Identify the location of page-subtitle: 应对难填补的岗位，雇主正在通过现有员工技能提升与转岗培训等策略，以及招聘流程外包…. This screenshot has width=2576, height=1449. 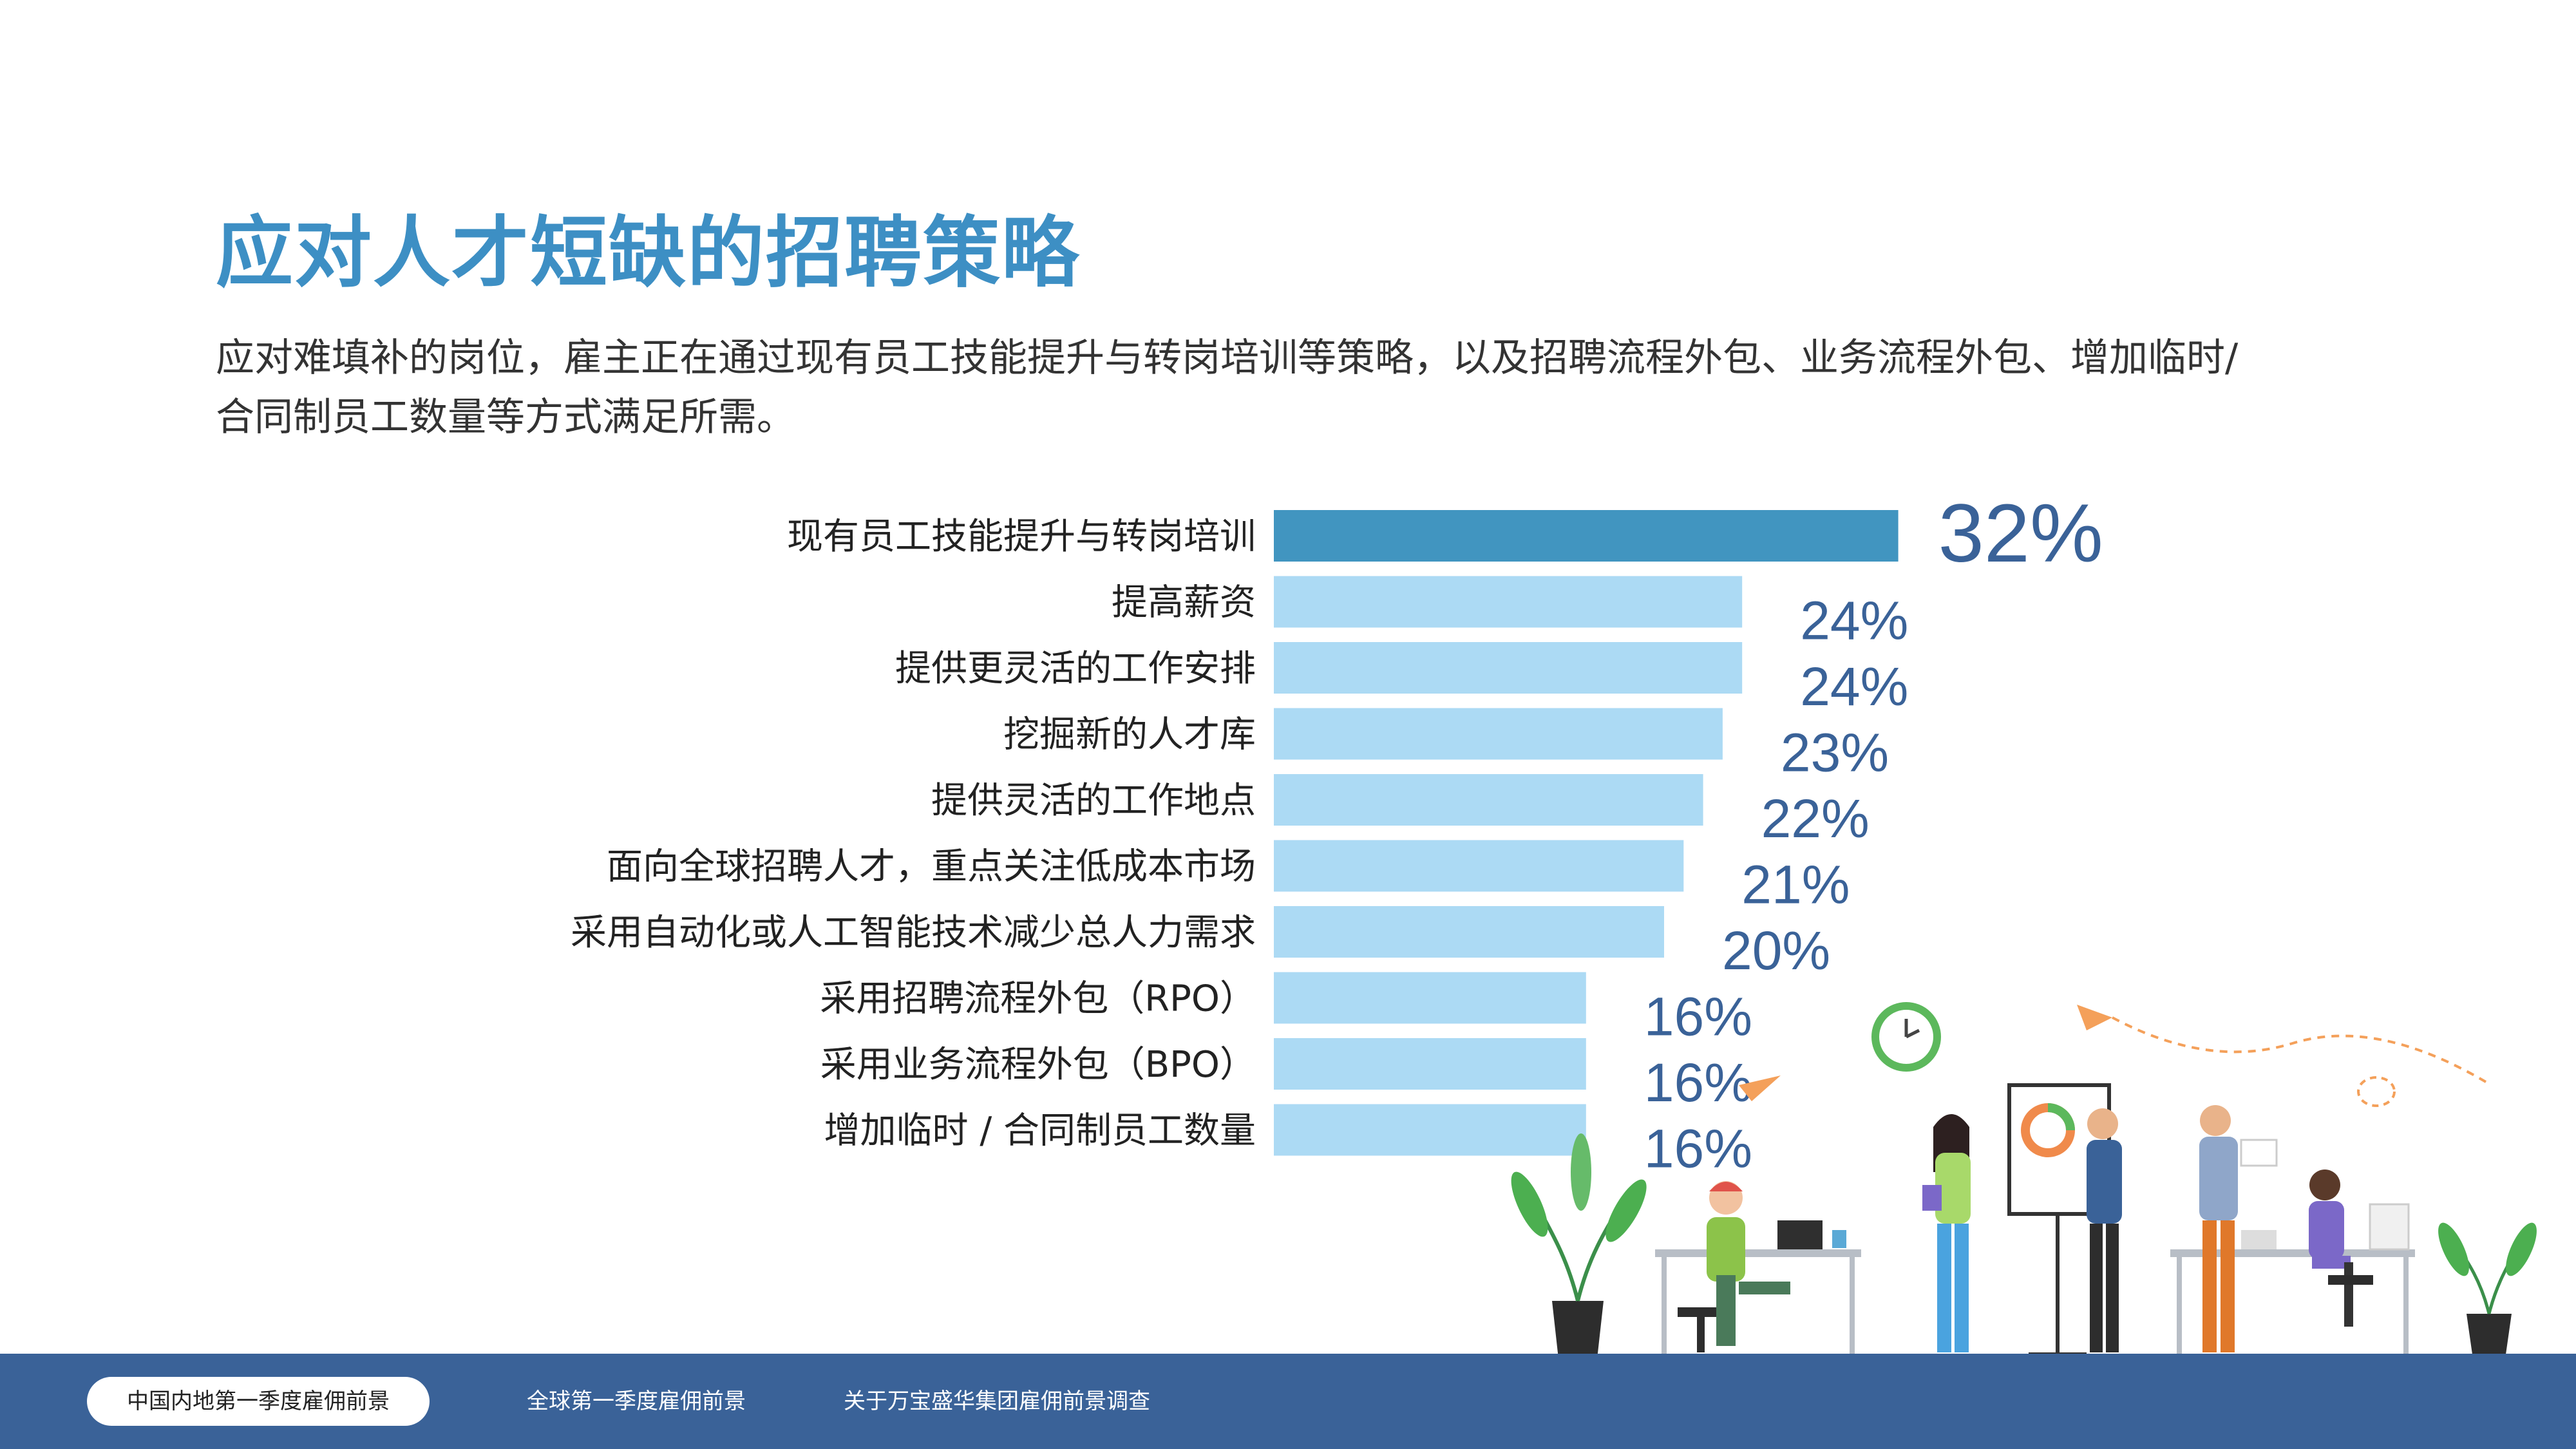
(1291, 387).